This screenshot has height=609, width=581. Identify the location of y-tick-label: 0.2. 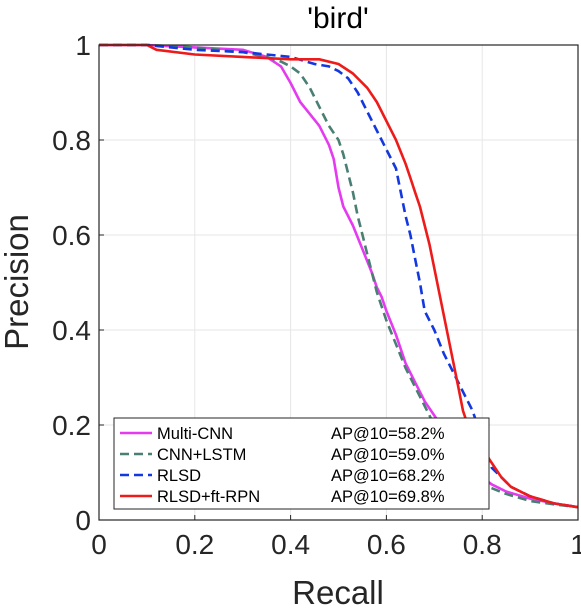
(71, 425).